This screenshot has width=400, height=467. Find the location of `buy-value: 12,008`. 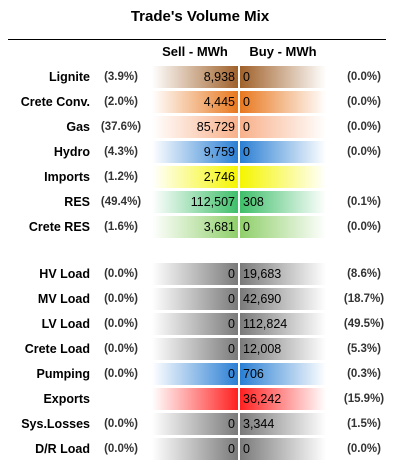

buy-value: 12,008 is located at coordinates (283, 349).